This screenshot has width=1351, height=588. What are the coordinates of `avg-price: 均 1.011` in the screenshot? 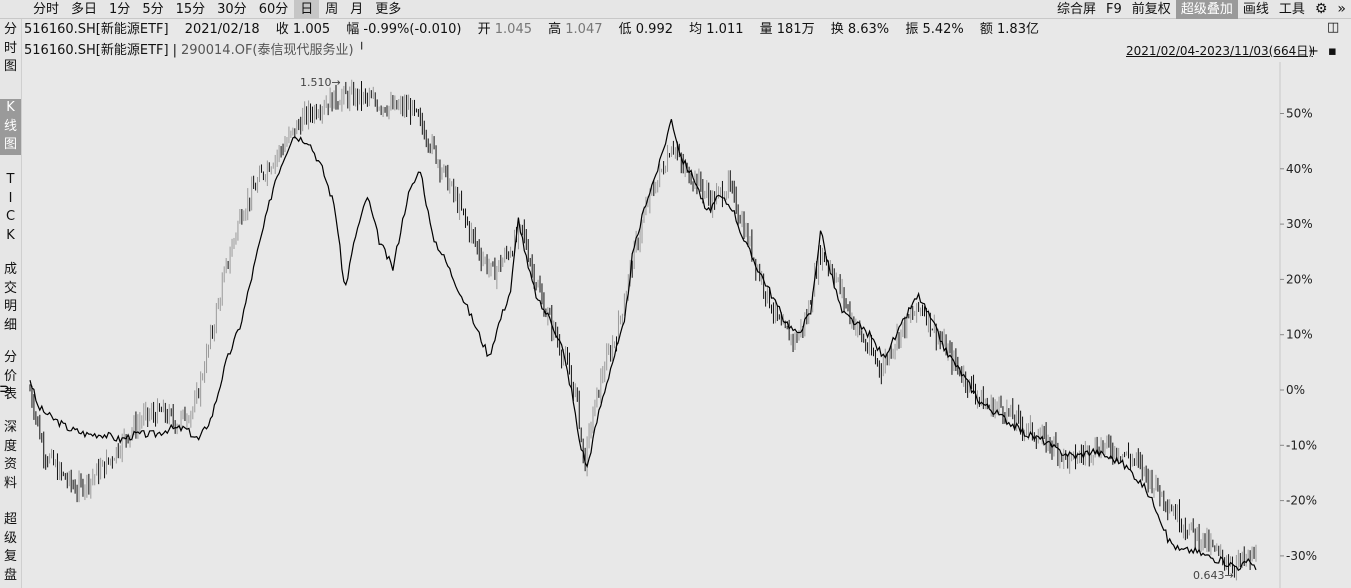 It's located at (716, 29).